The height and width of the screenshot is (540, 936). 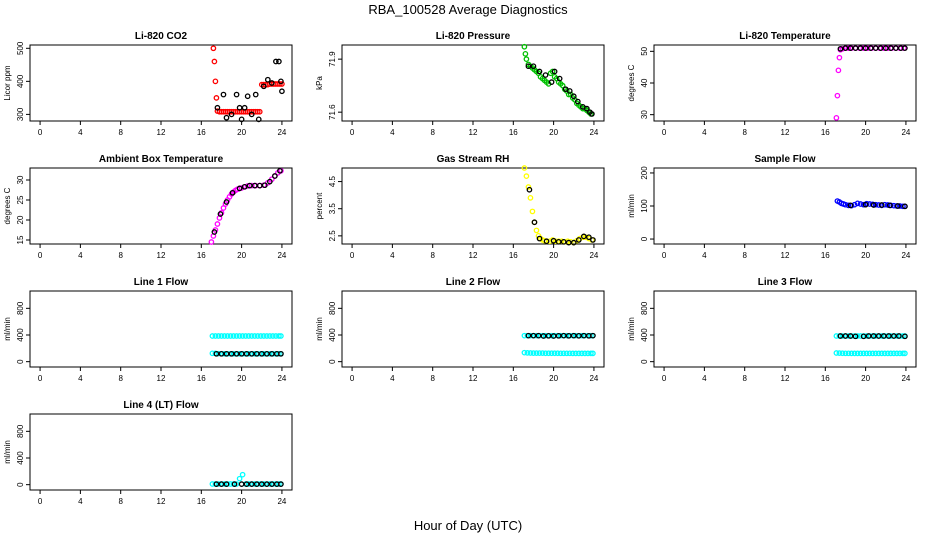 What do you see at coordinates (785, 36) in the screenshot?
I see `panel-title: Li-820 Temperature` at bounding box center [785, 36].